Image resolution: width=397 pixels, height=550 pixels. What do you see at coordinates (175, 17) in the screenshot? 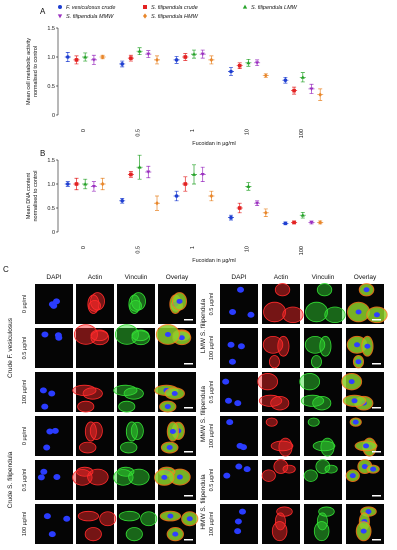
I see `legend-label: S. filipendula HMW` at bounding box center [175, 17].